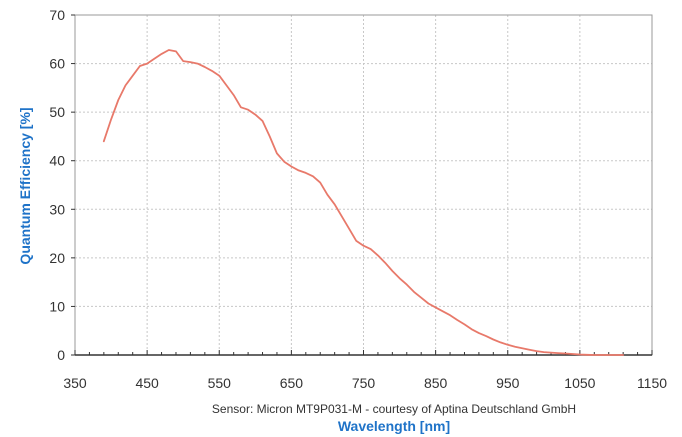 This screenshot has height=437, width=682. What do you see at coordinates (57, 161) in the screenshot?
I see `y-tick-label: 40` at bounding box center [57, 161].